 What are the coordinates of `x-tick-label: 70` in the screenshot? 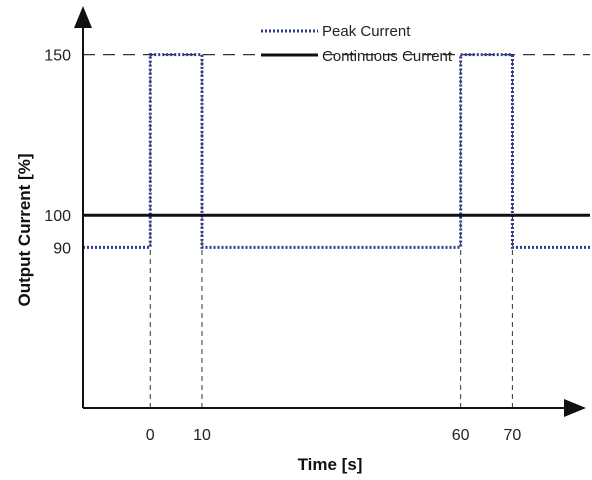 It's located at (512, 435).